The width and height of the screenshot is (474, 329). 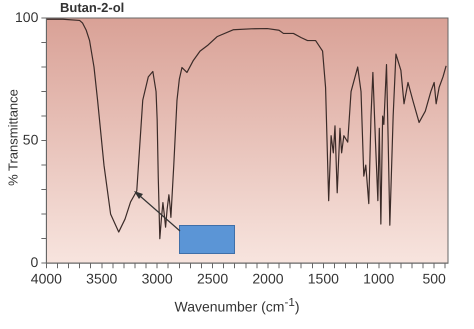 What do you see at coordinates (92, 7) in the screenshot?
I see `chart-title: Butan-2-ol` at bounding box center [92, 7].